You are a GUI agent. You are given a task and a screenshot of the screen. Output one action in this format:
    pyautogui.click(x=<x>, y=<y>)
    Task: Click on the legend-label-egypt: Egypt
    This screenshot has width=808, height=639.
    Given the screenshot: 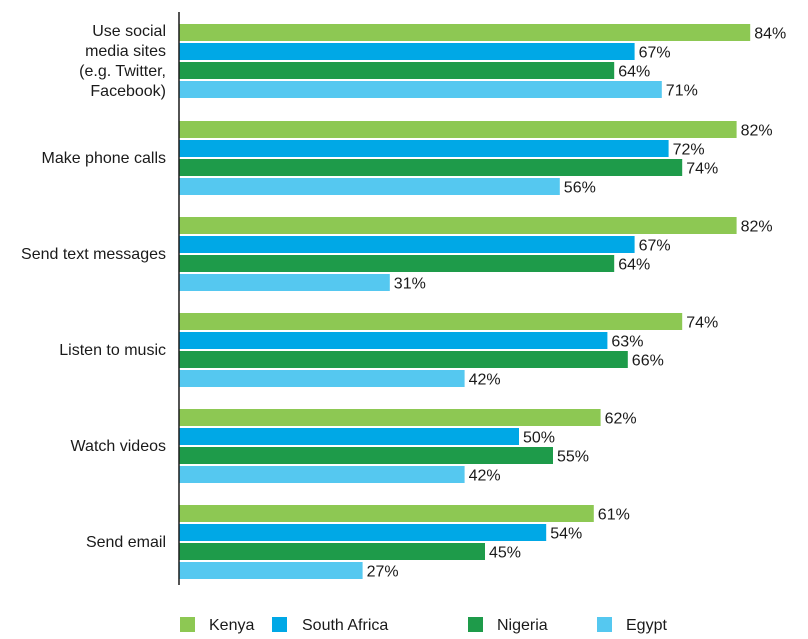 What is the action you would take?
    pyautogui.click(x=646, y=625)
    